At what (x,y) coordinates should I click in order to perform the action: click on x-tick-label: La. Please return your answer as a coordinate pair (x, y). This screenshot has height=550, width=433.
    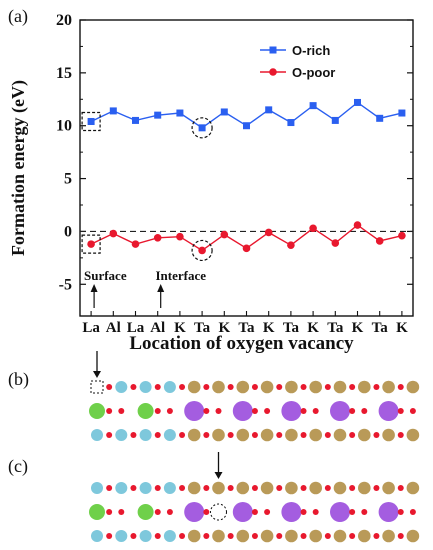
    Looking at the image, I should click on (91, 328).